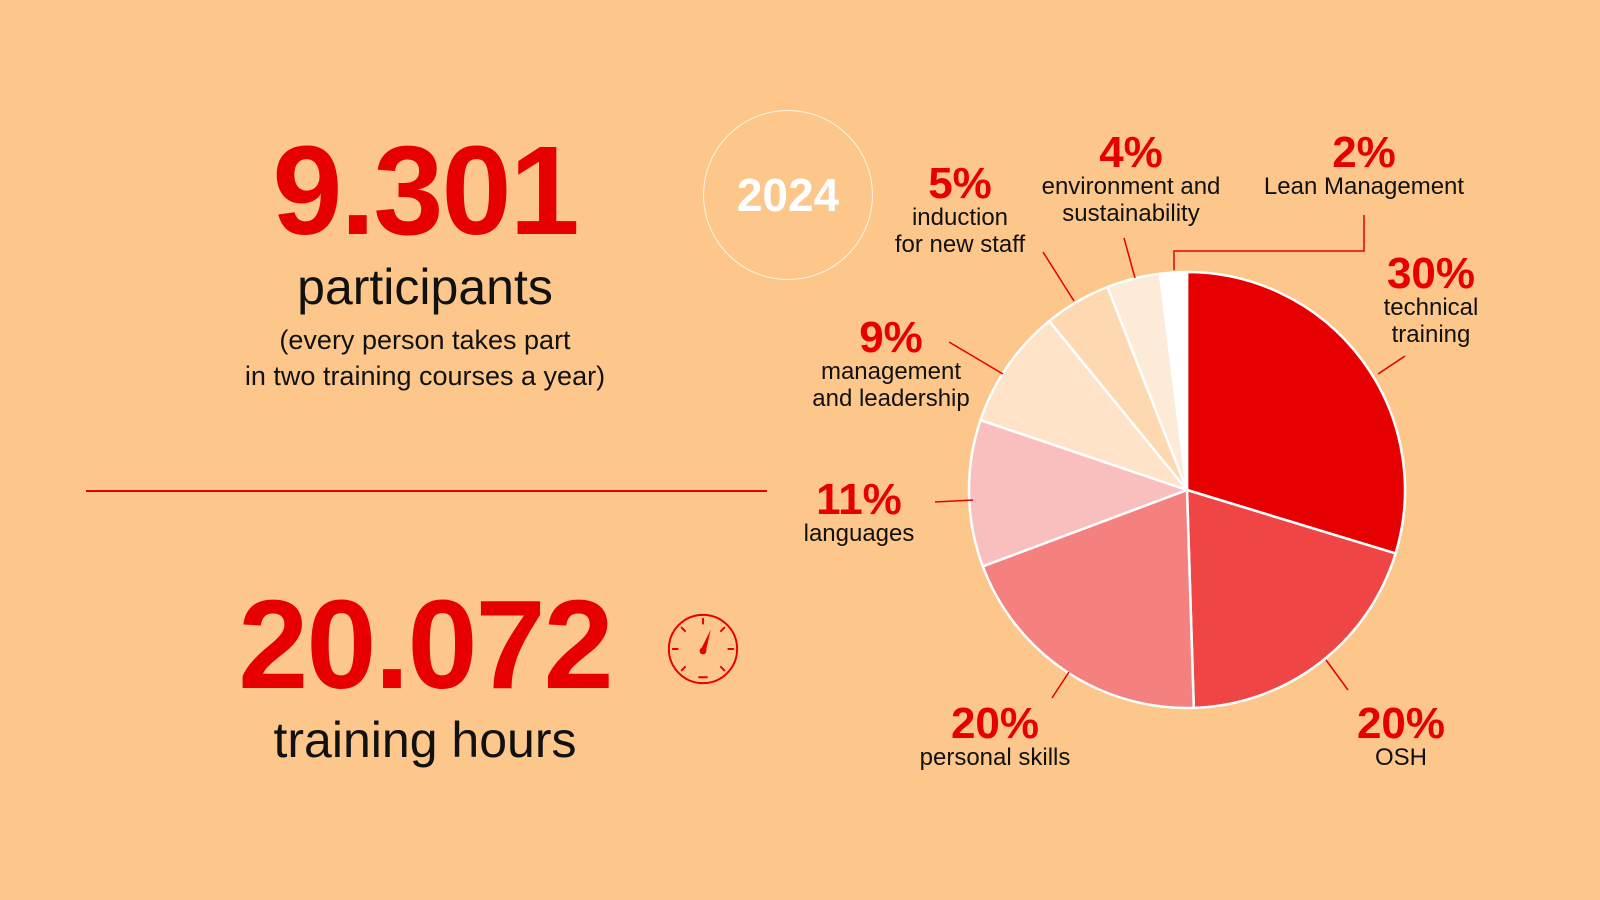  Describe the element at coordinates (426, 491) in the screenshot. I see `section-divider` at that location.